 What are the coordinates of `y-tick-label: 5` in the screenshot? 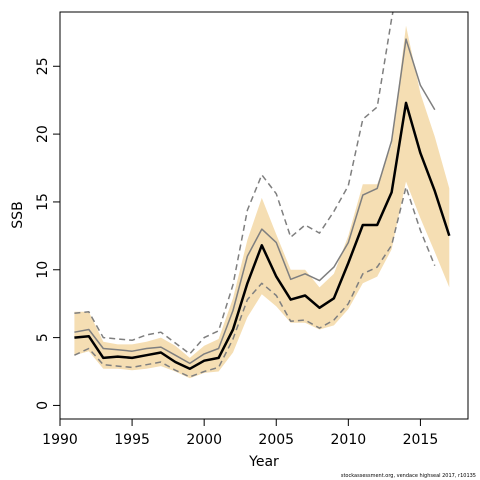 It's located at (43, 337).